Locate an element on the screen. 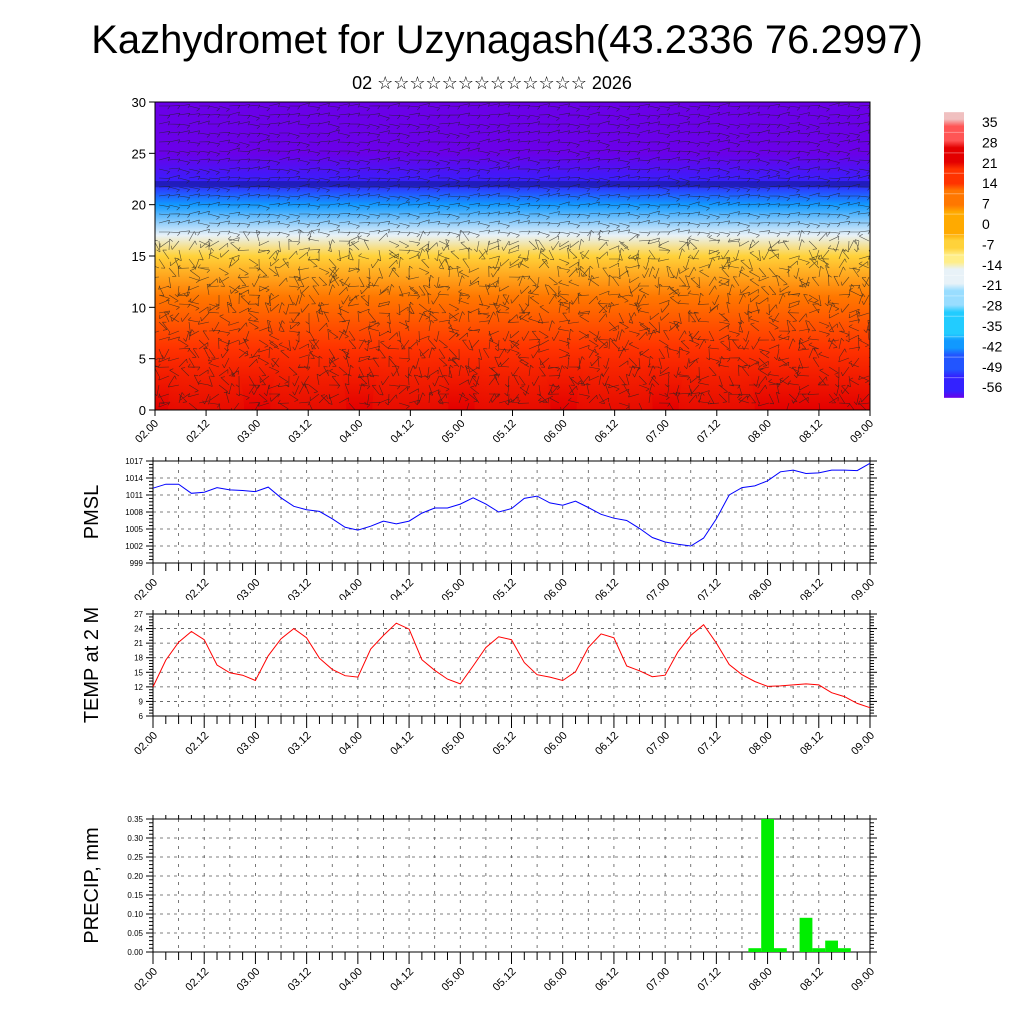 The width and height of the screenshot is (1024, 1024). colorbar-label: -35 is located at coordinates (992, 326).